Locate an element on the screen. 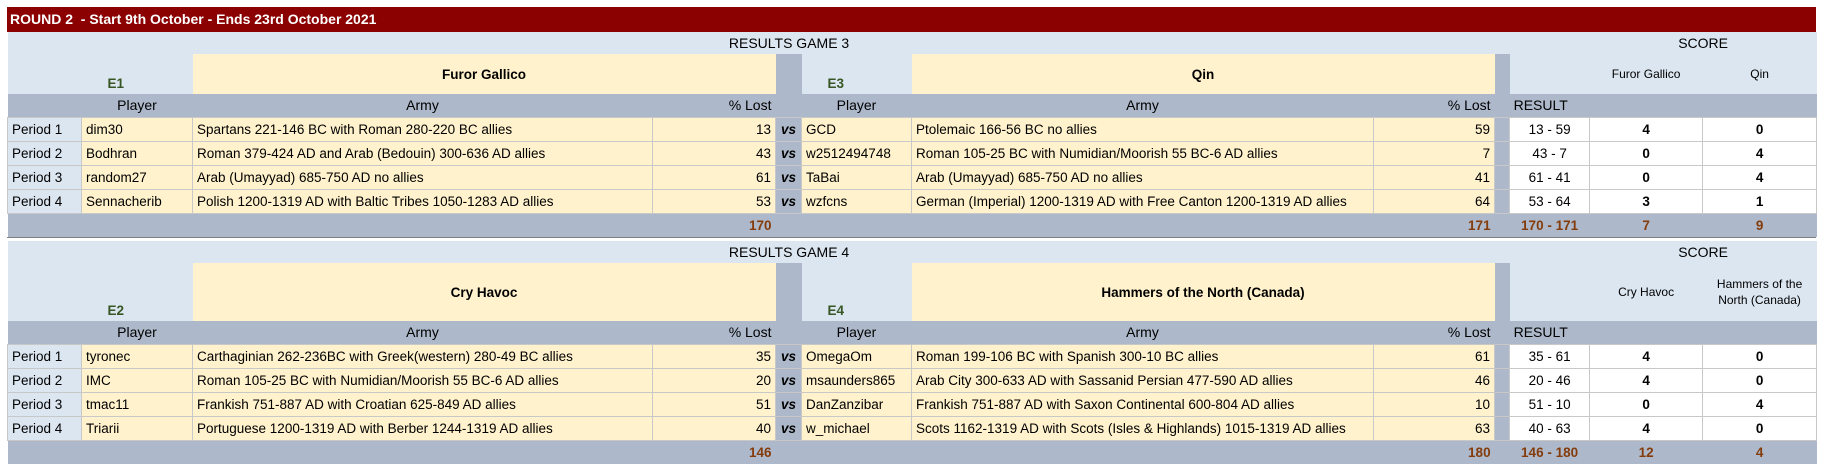 Image resolution: width=1824 pixels, height=476 pixels. totals-row: 146 180 146 - 180 12 4 is located at coordinates (912, 452).